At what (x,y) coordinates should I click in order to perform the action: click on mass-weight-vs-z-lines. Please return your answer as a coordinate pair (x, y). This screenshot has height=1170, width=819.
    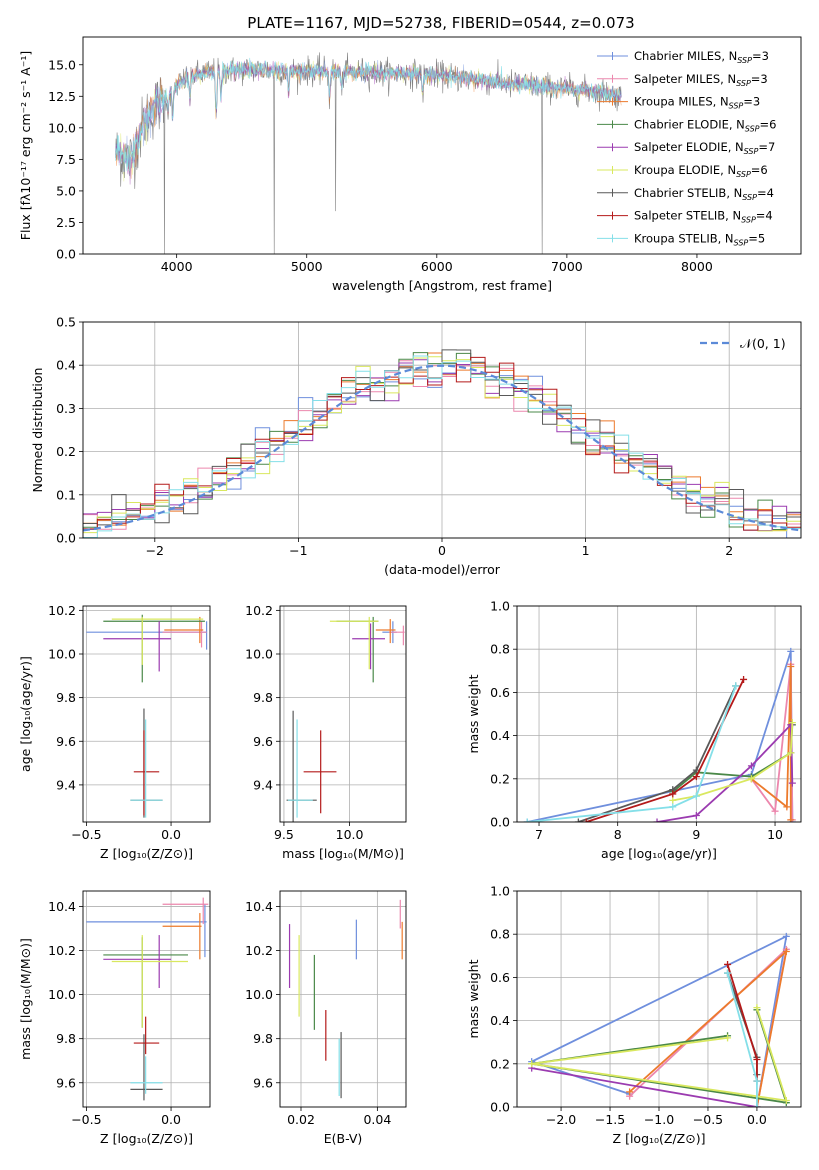
    Looking at the image, I should click on (659, 1019).